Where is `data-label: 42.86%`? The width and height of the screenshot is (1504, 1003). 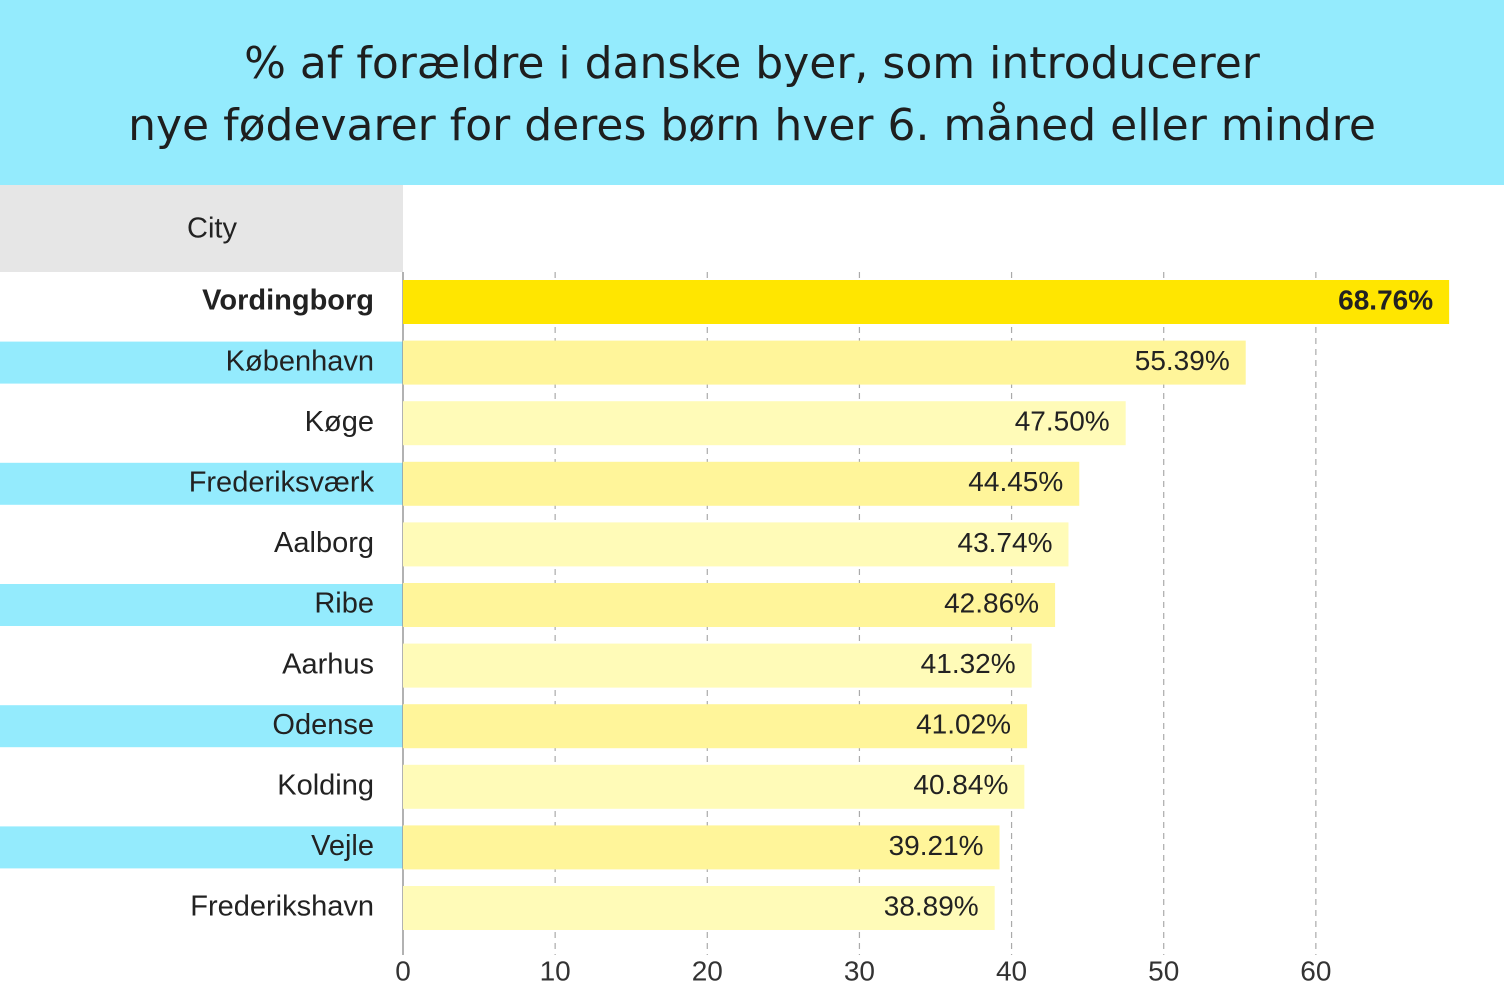
data-label: 42.86% is located at coordinates (991, 602).